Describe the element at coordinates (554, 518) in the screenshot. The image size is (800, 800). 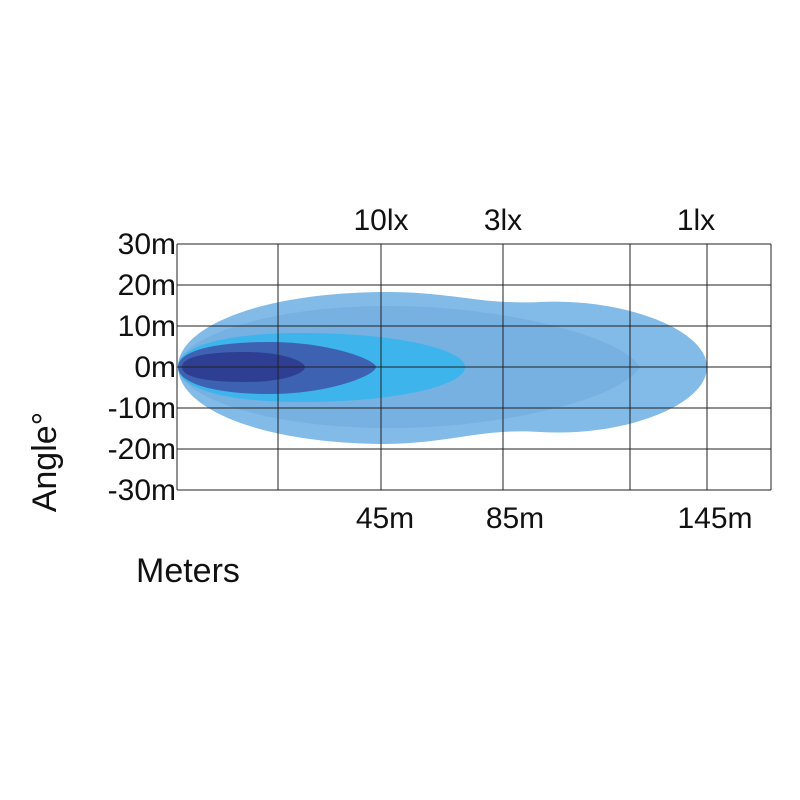
I see `x-labels: 45m 85m 145m` at that location.